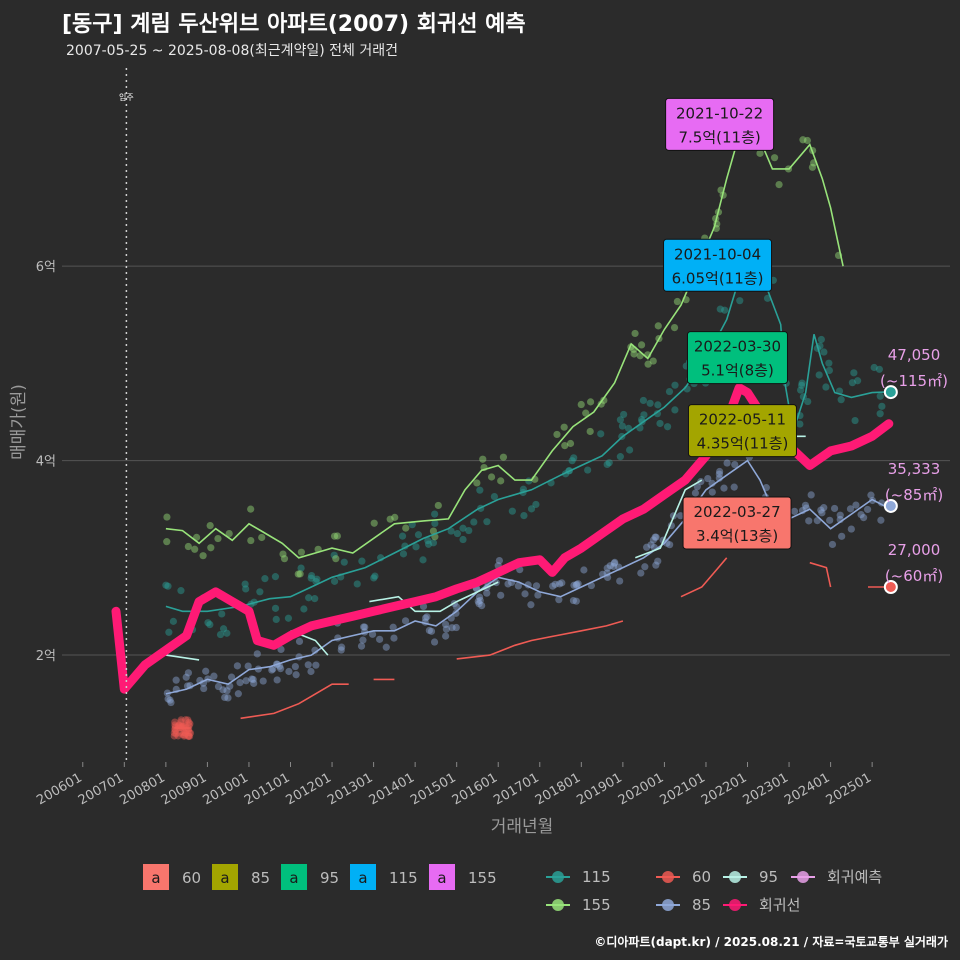 This screenshot has height=960, width=960. I want to click on annotation-date: 2022-05-11, so click(742, 420).